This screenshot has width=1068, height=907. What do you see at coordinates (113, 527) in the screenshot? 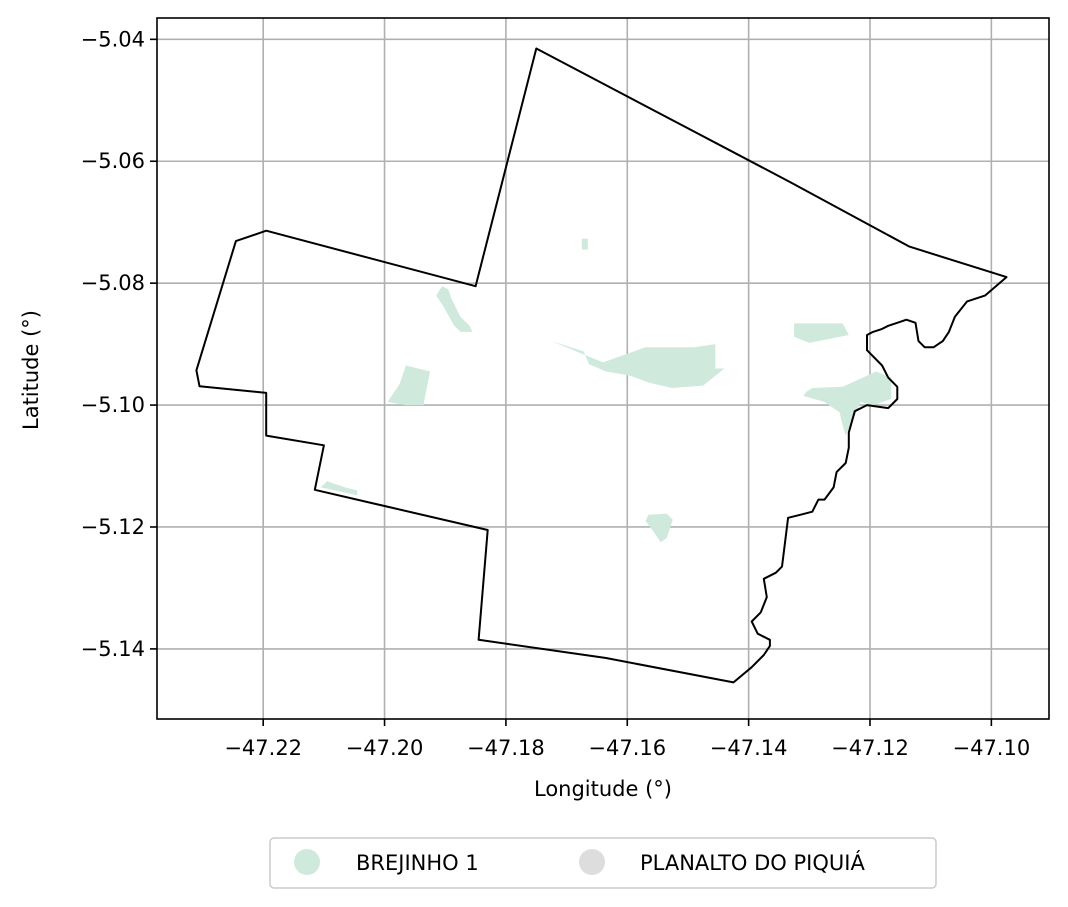
I see `y-tick-label: −5.12` at bounding box center [113, 527].